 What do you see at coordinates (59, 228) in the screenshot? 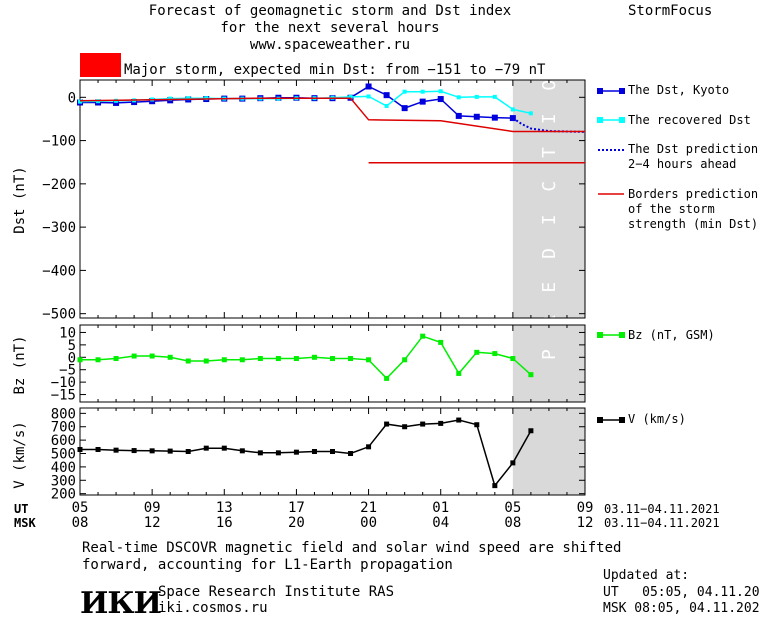
I see `y-tick-label: −300` at bounding box center [59, 228].